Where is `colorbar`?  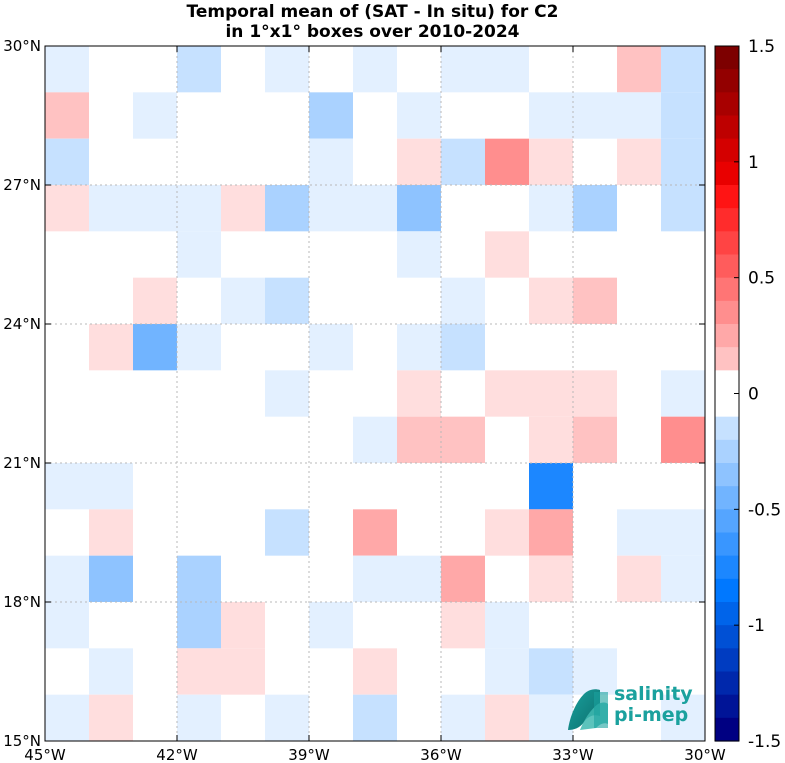
colorbar is located at coordinates (727, 393).